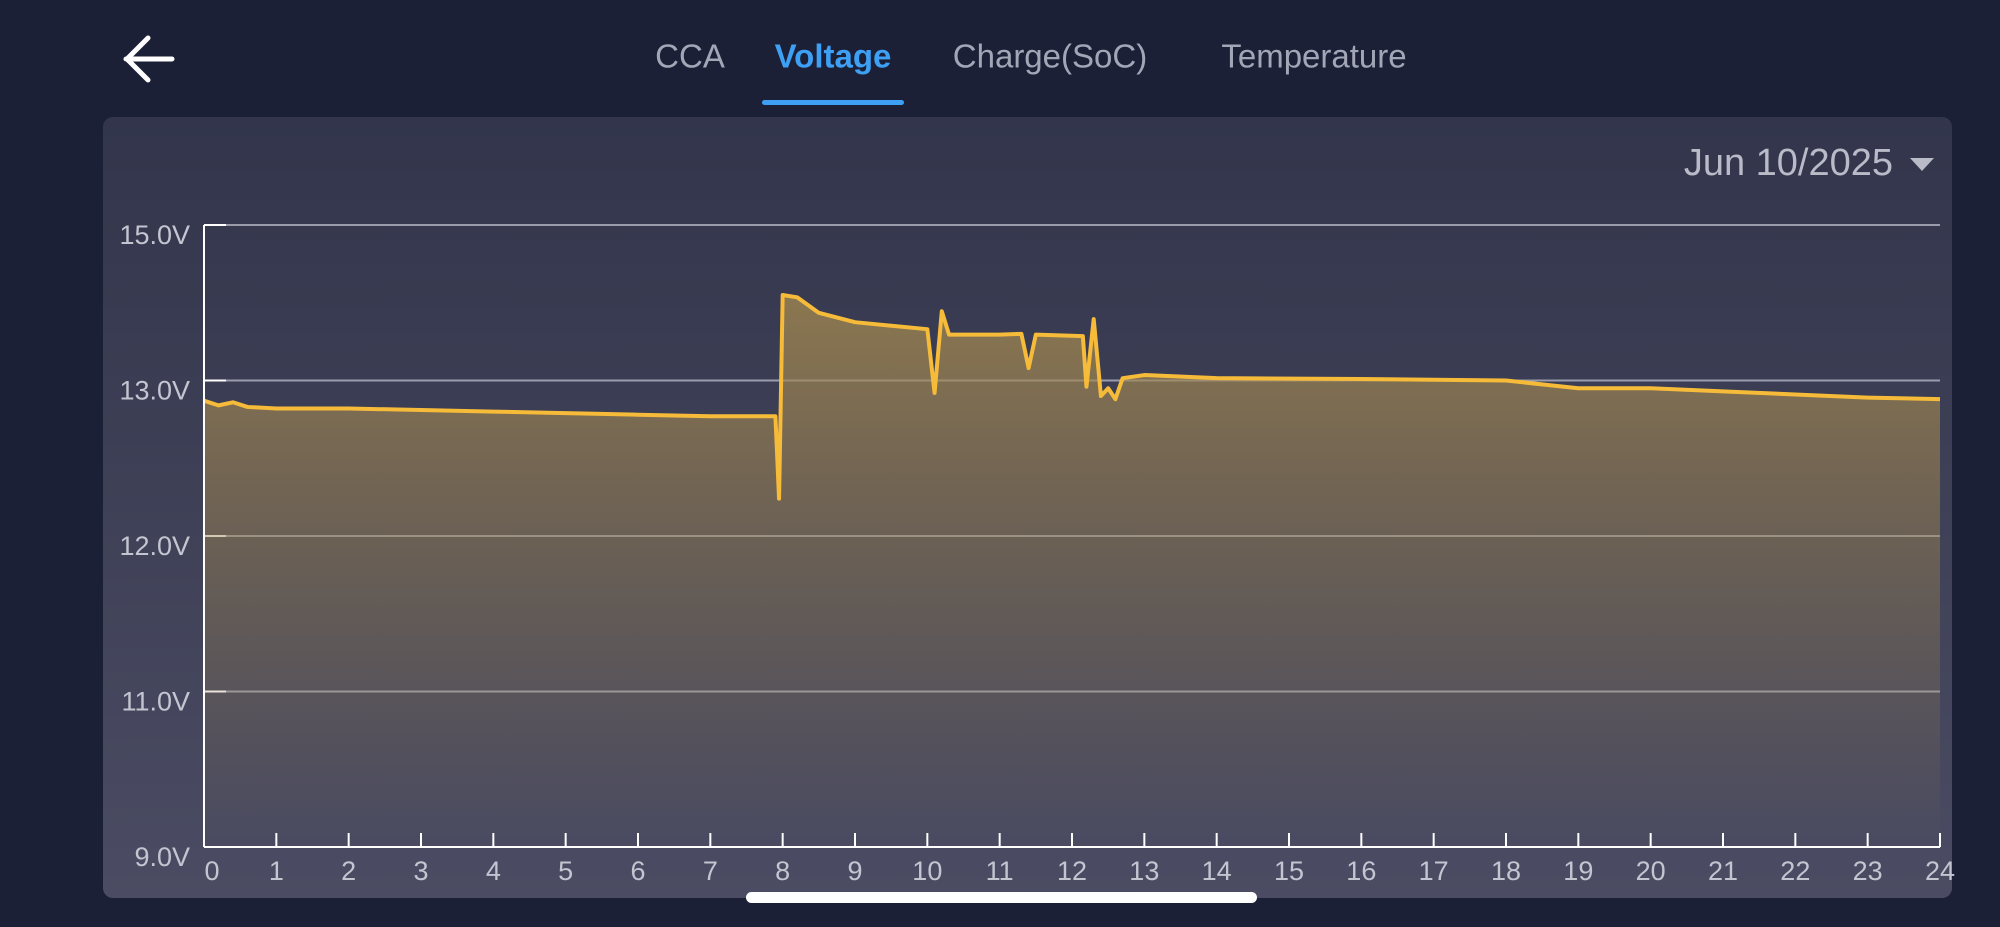  Describe the element at coordinates (154, 235) in the screenshot. I see `y-tick-label: 15.0V` at that location.